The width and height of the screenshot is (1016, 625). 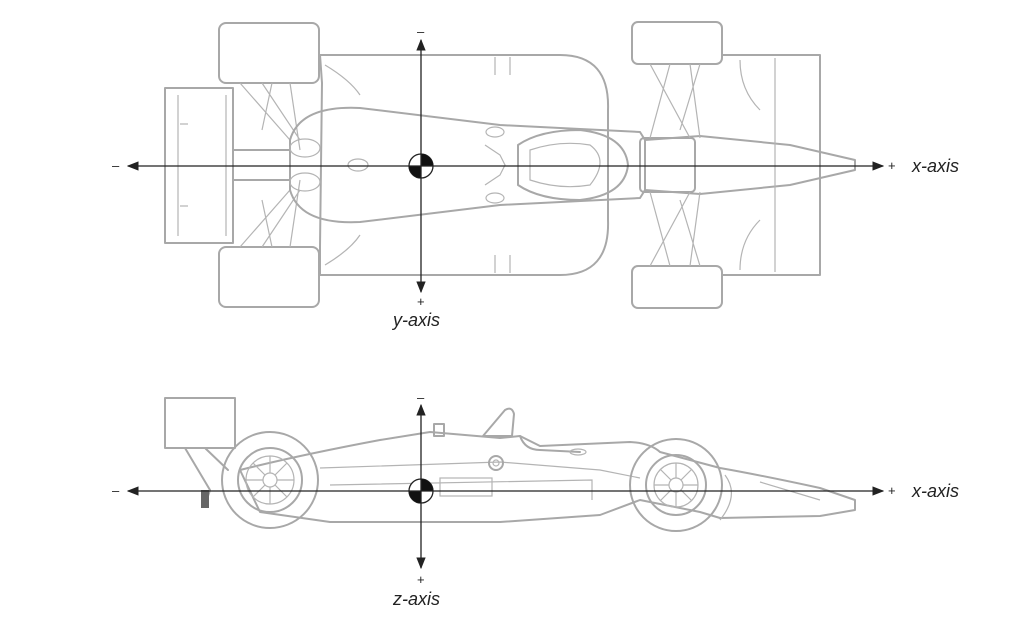 I want to click on side-view-car, so click(x=510, y=464).